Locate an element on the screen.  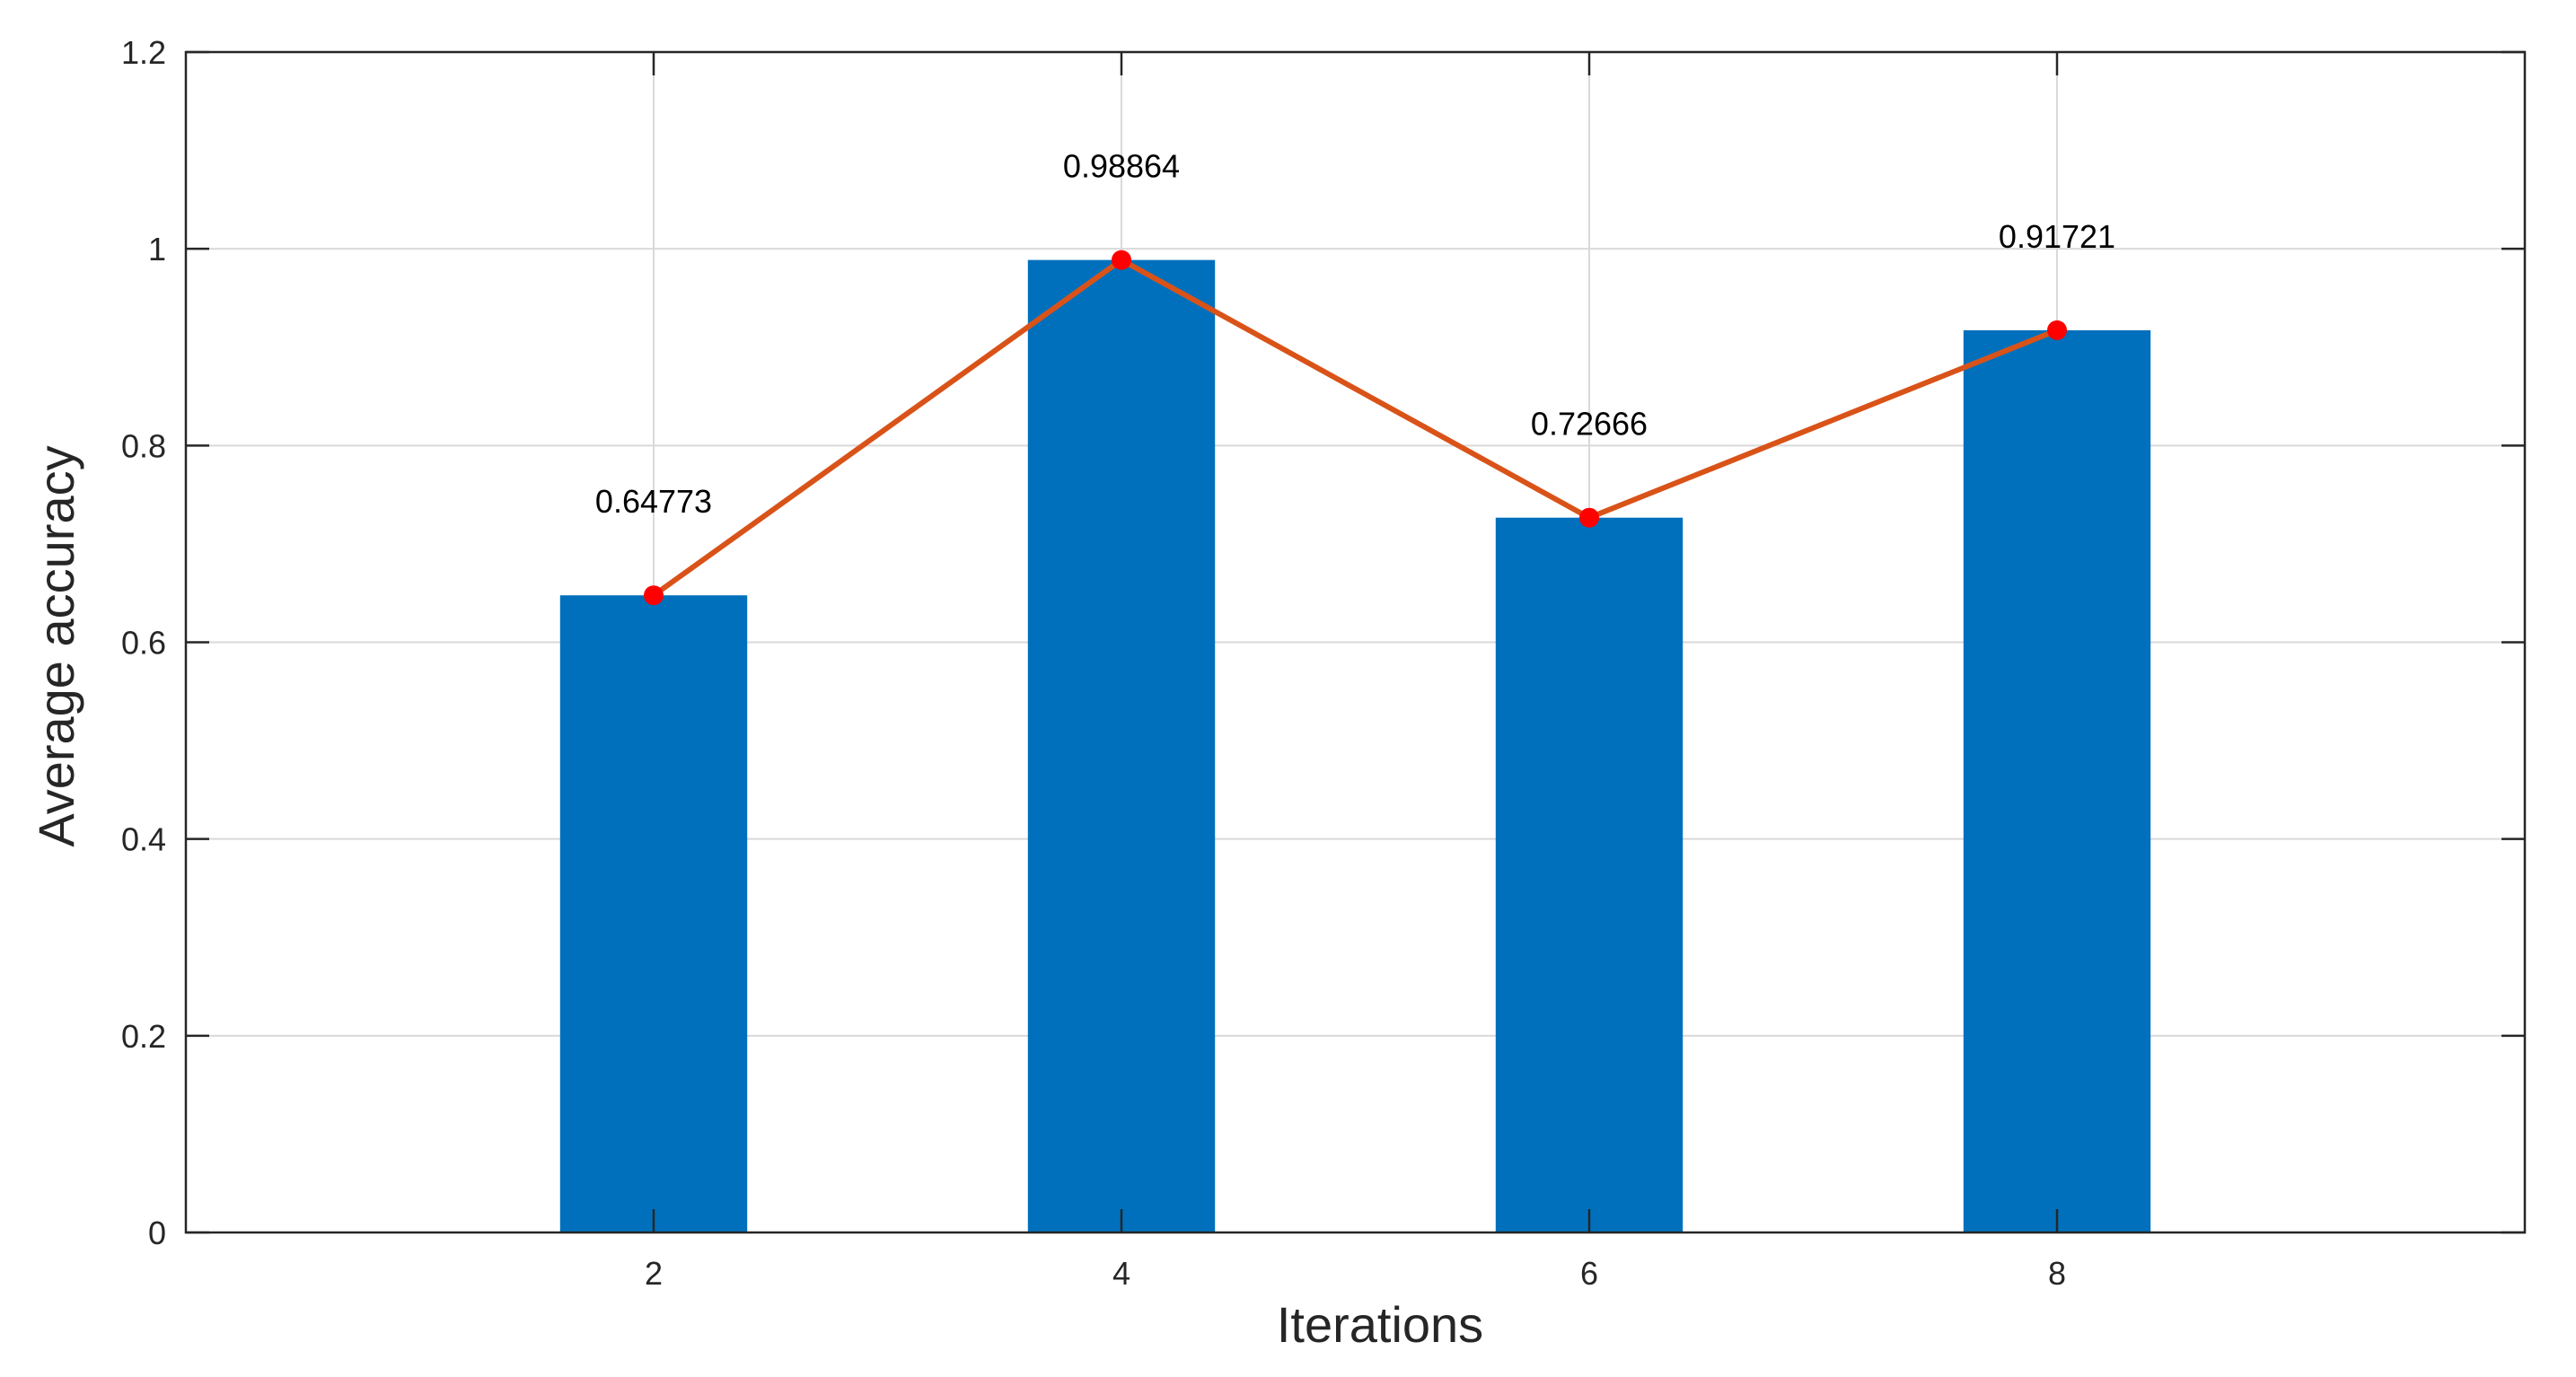
data-label: 0.98864 is located at coordinates (1121, 166).